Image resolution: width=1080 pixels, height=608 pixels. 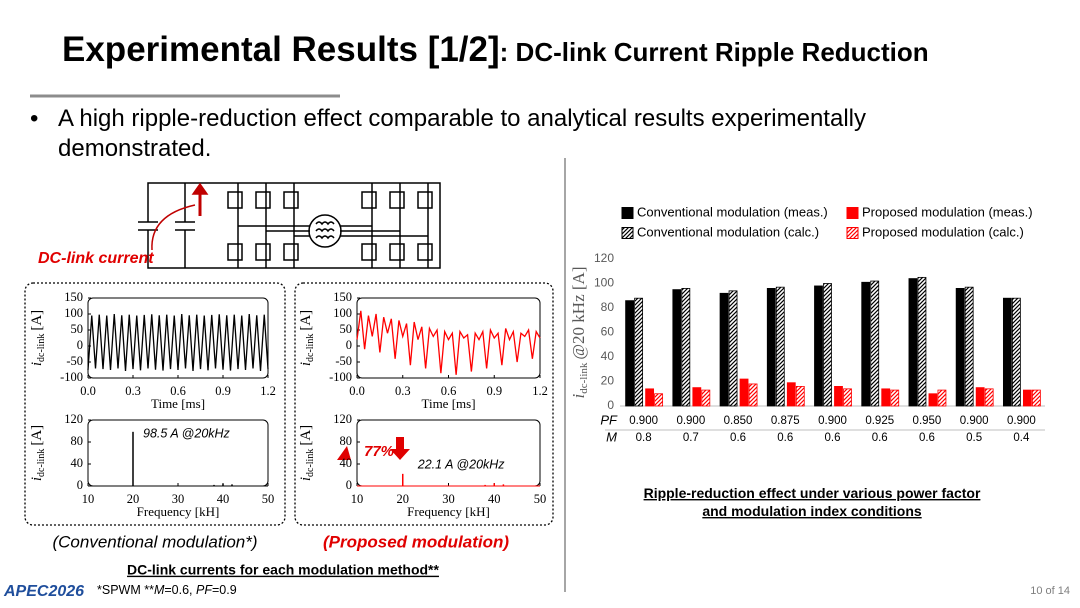 I want to click on y-tick-label: 120, so click(x=604, y=258).